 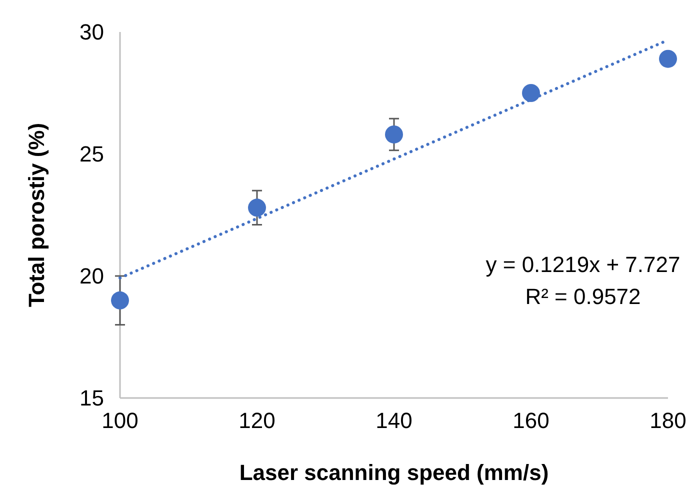 I want to click on x-tick-label: 180, so click(x=668, y=420).